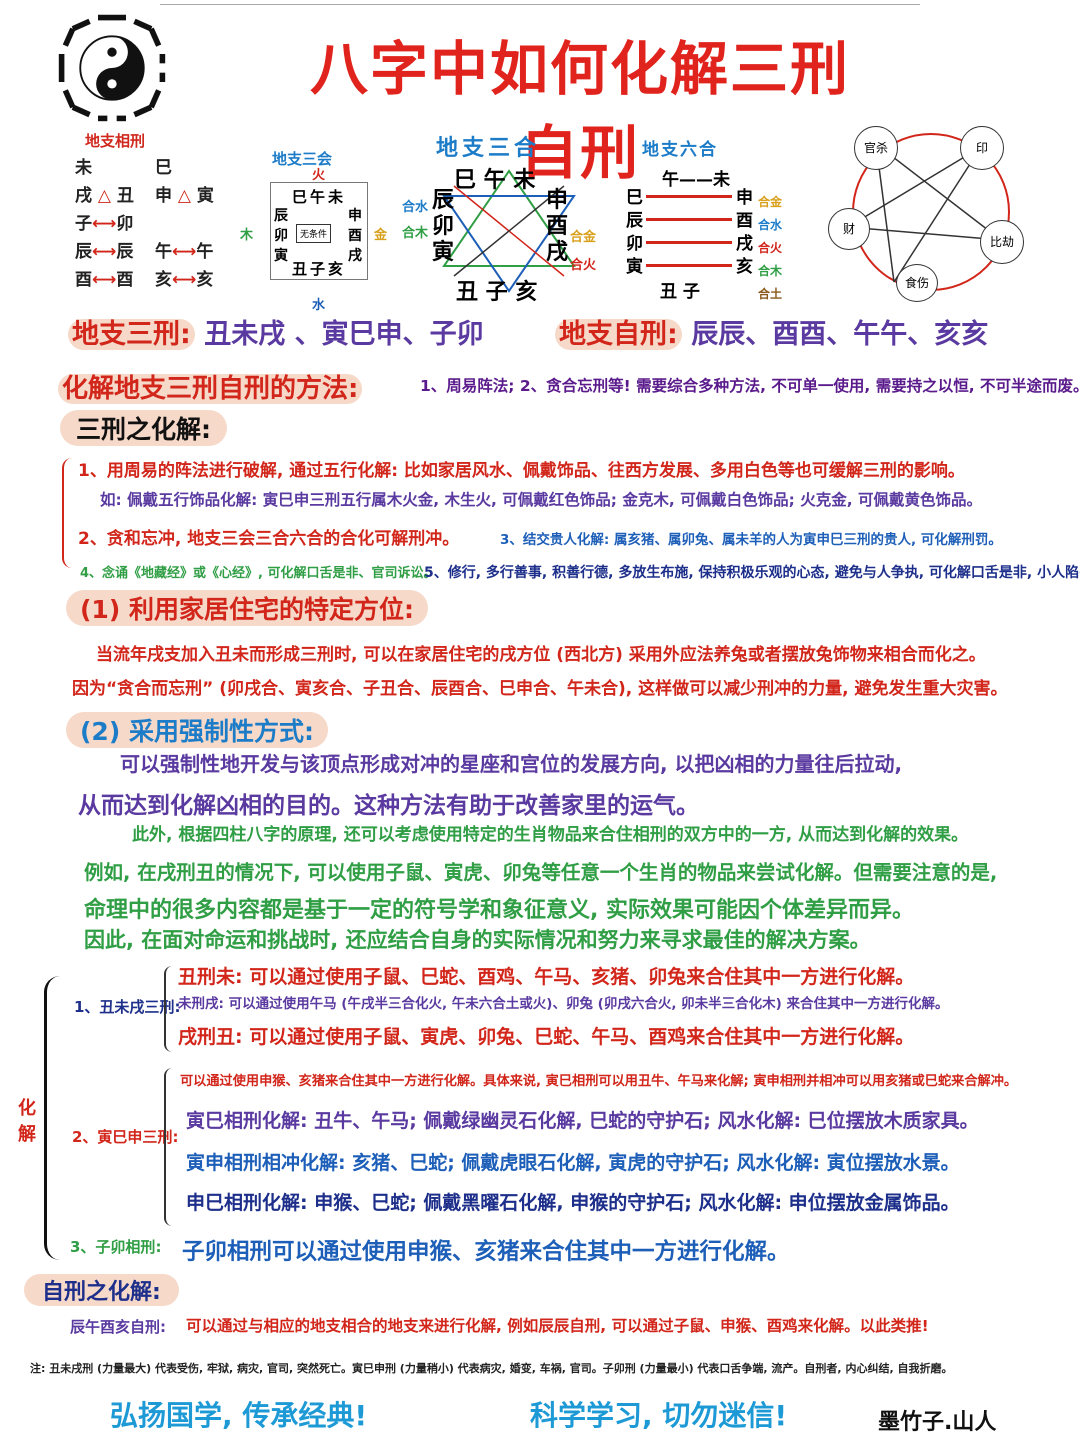 The image size is (1080, 1447). Describe the element at coordinates (849, 229) in the screenshot. I see `node-cai: 财` at that location.